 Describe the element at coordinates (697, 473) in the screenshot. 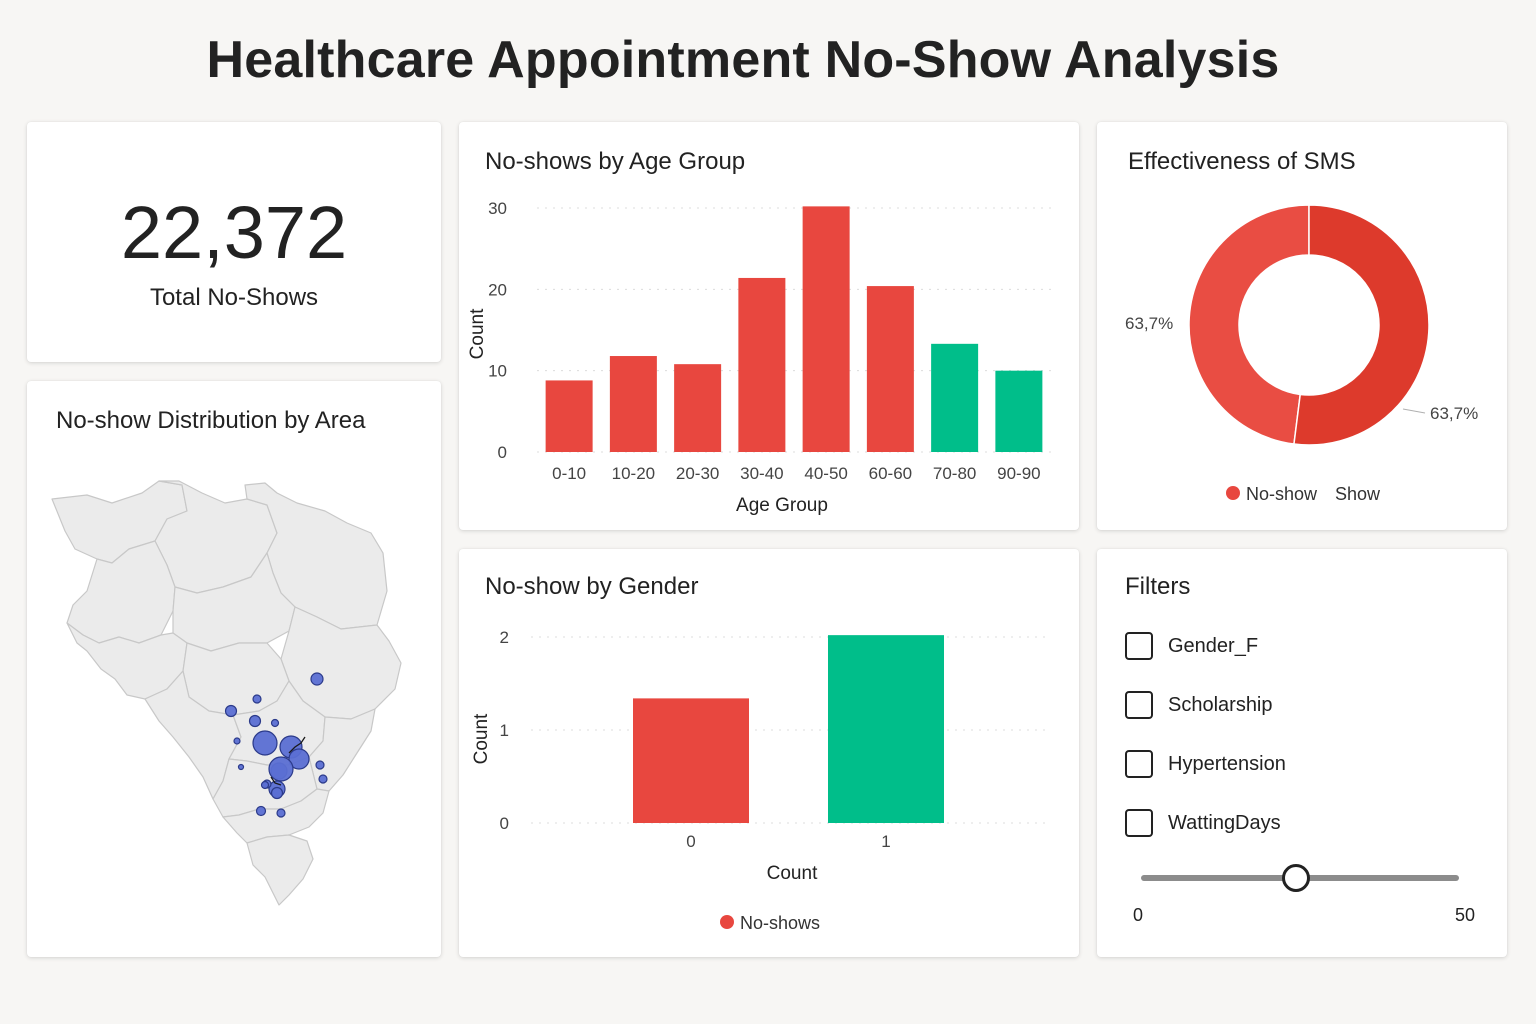

I see `x-tick-label: 20-30` at that location.